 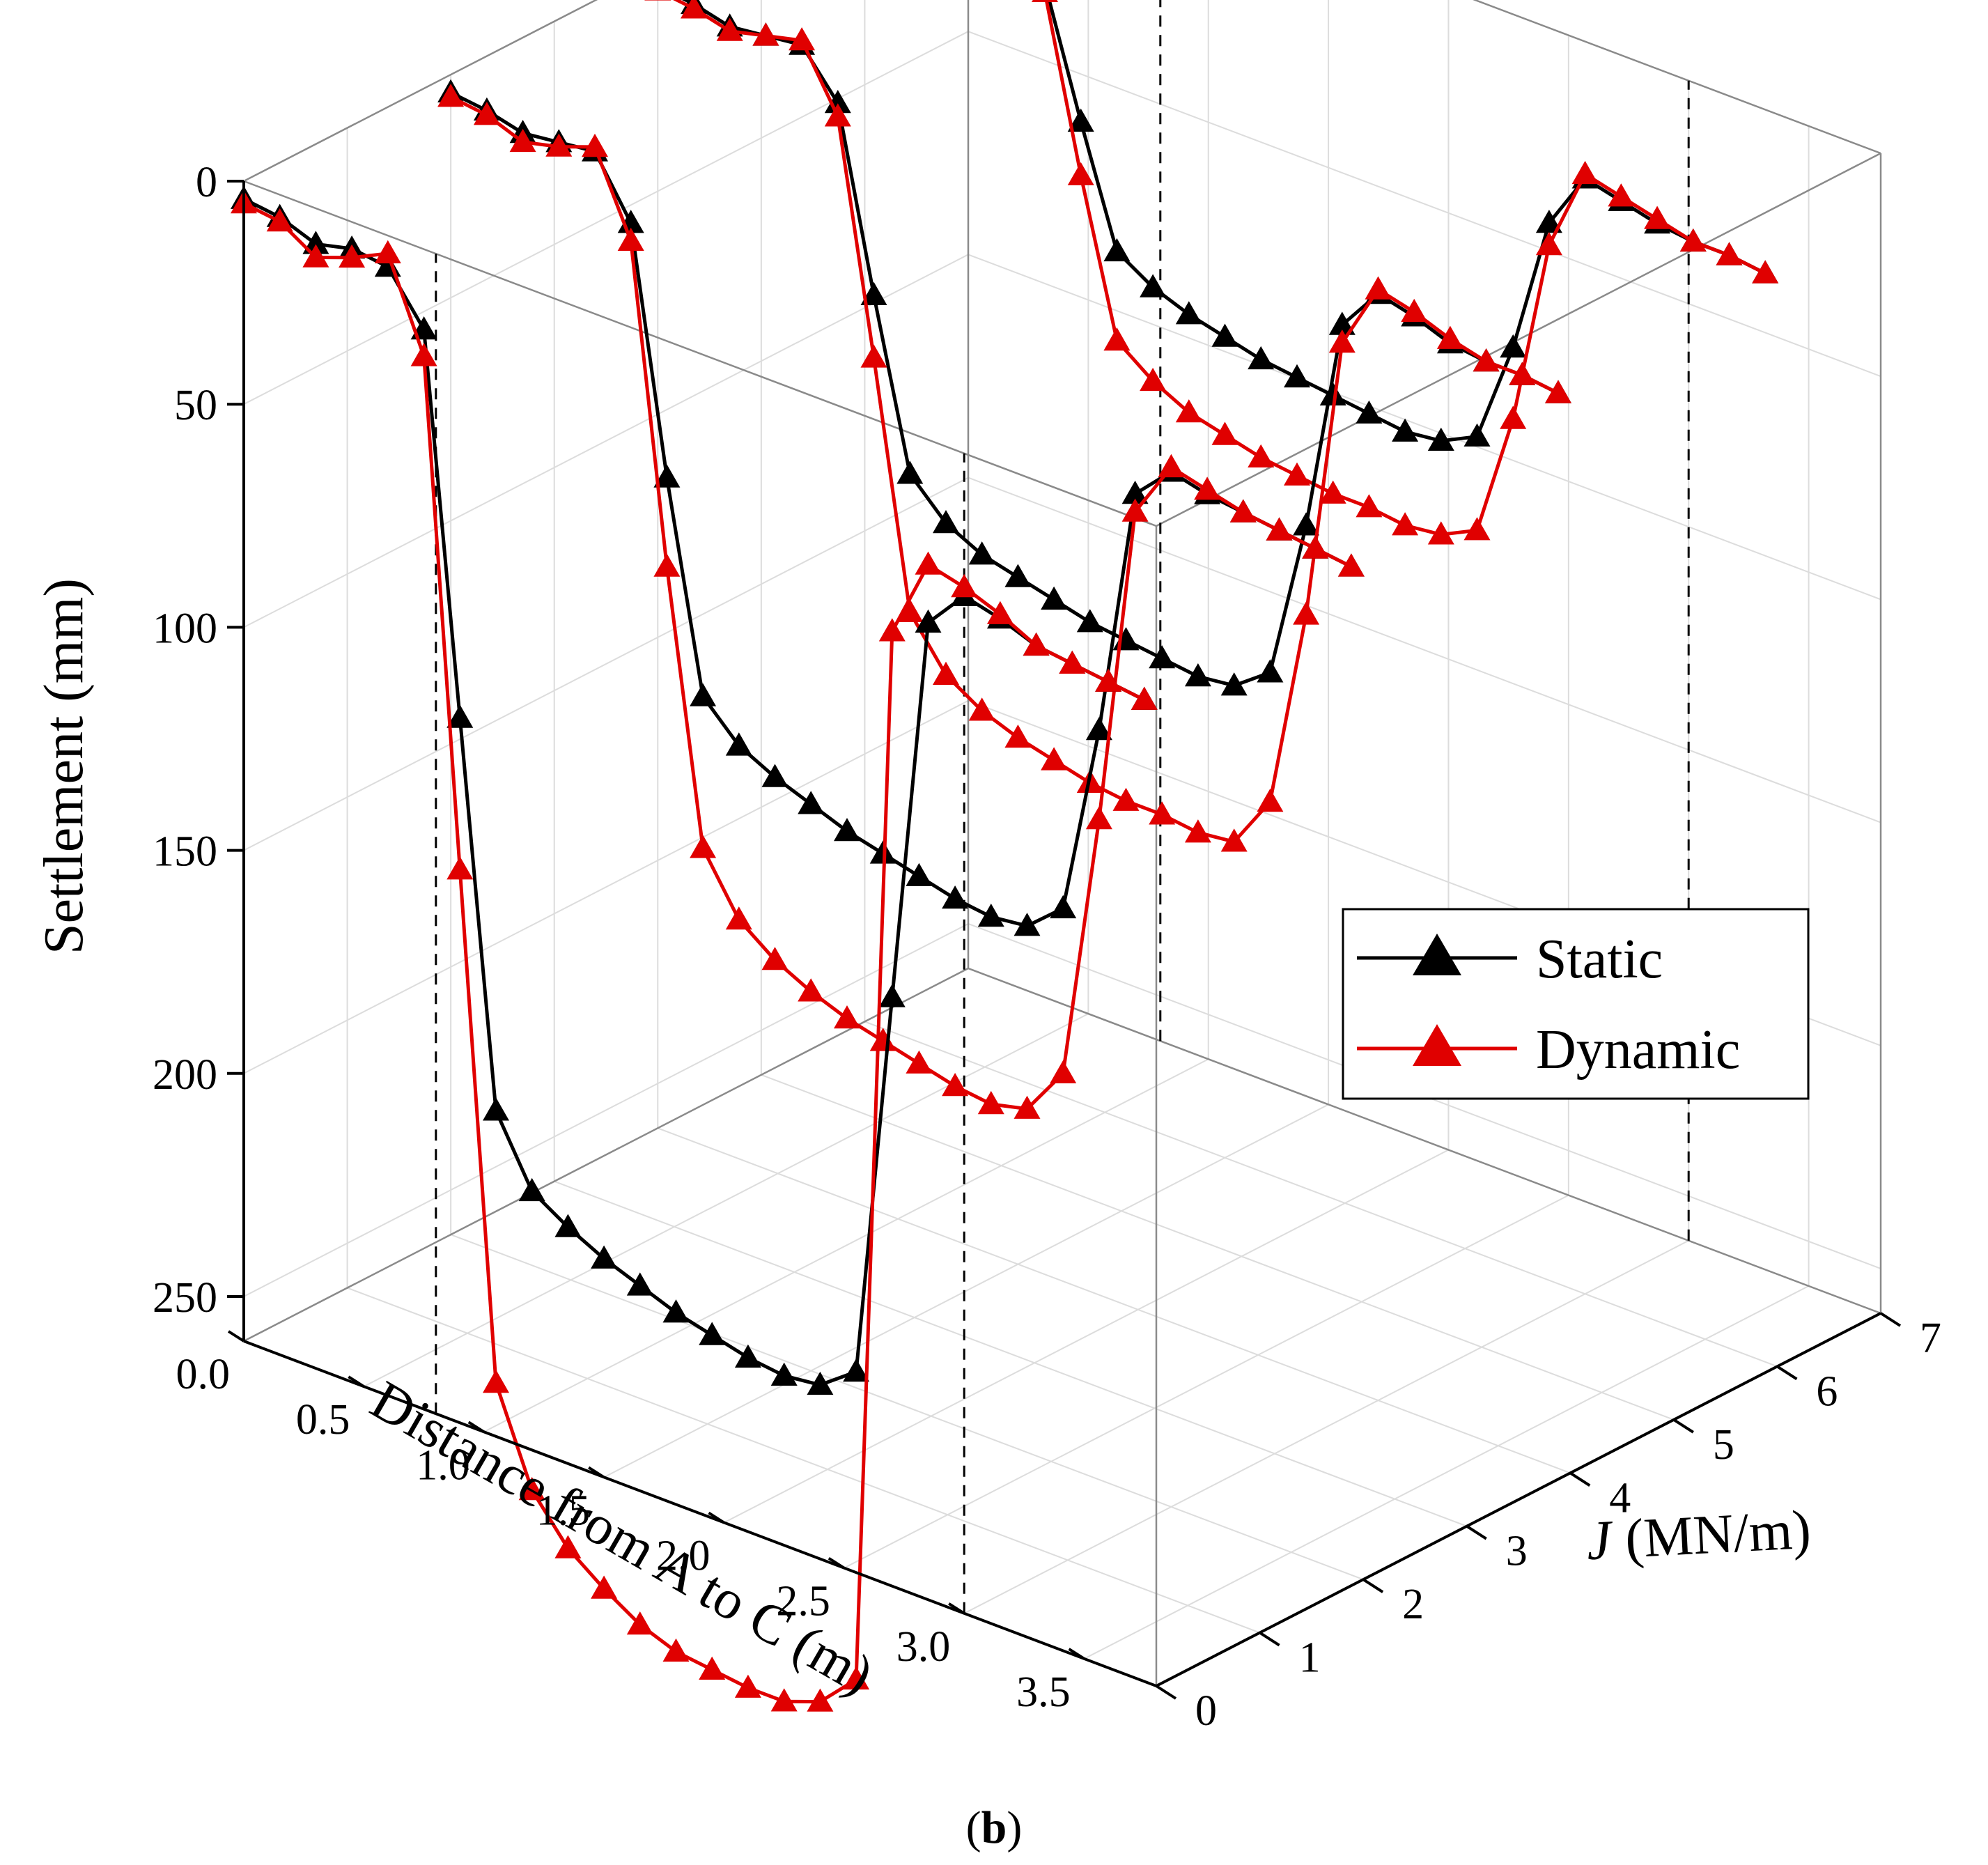 I want to click on legend: Static Dynamic, so click(x=1576, y=1004).